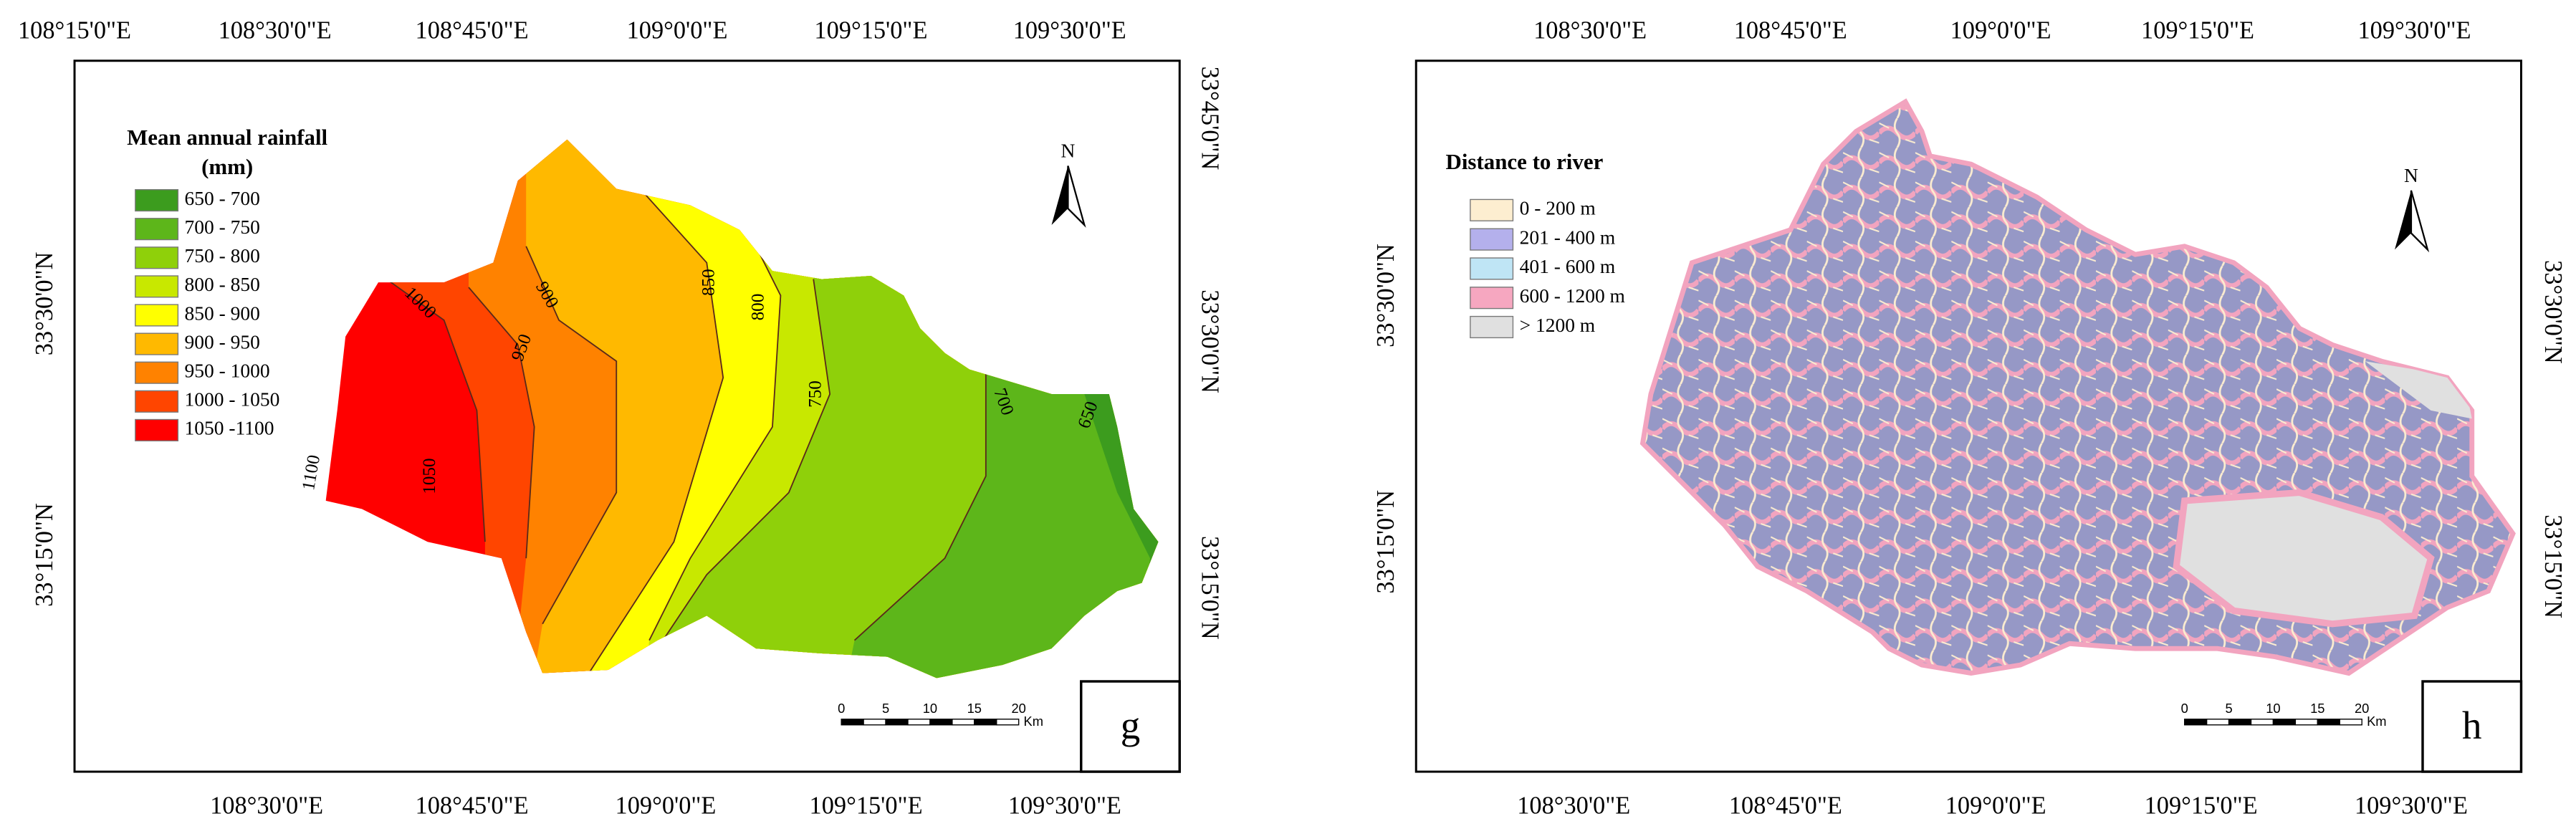  Describe the element at coordinates (1558, 208) in the screenshot. I see `legend-label: 0 - 200 m` at that location.